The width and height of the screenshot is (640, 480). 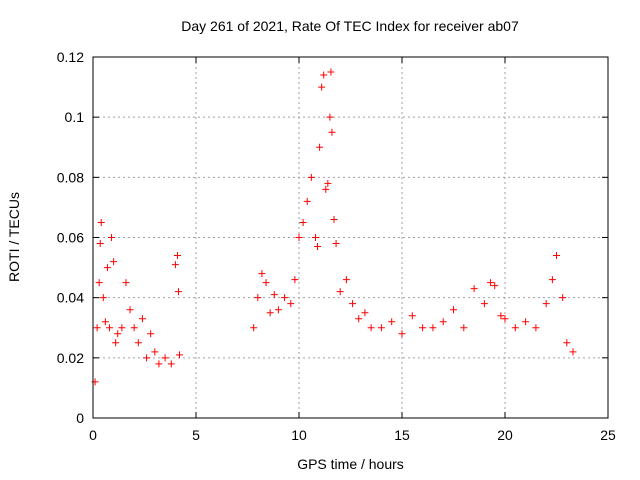 I want to click on y-tick-label: 0.1, so click(x=75, y=117).